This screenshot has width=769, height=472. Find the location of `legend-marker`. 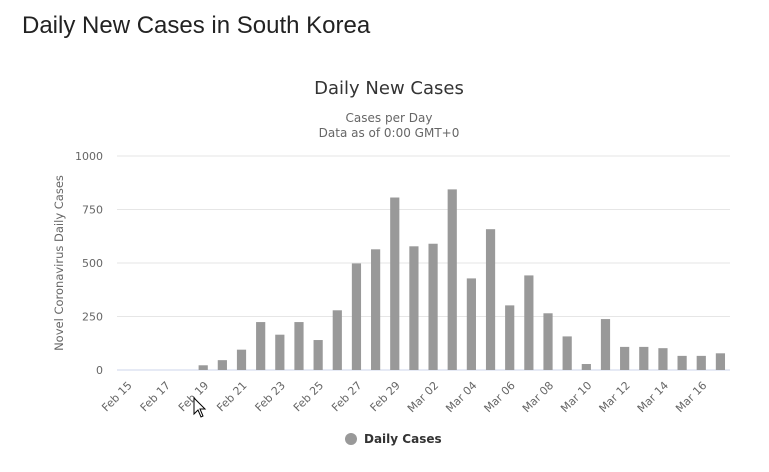

legend-marker is located at coordinates (351, 439).